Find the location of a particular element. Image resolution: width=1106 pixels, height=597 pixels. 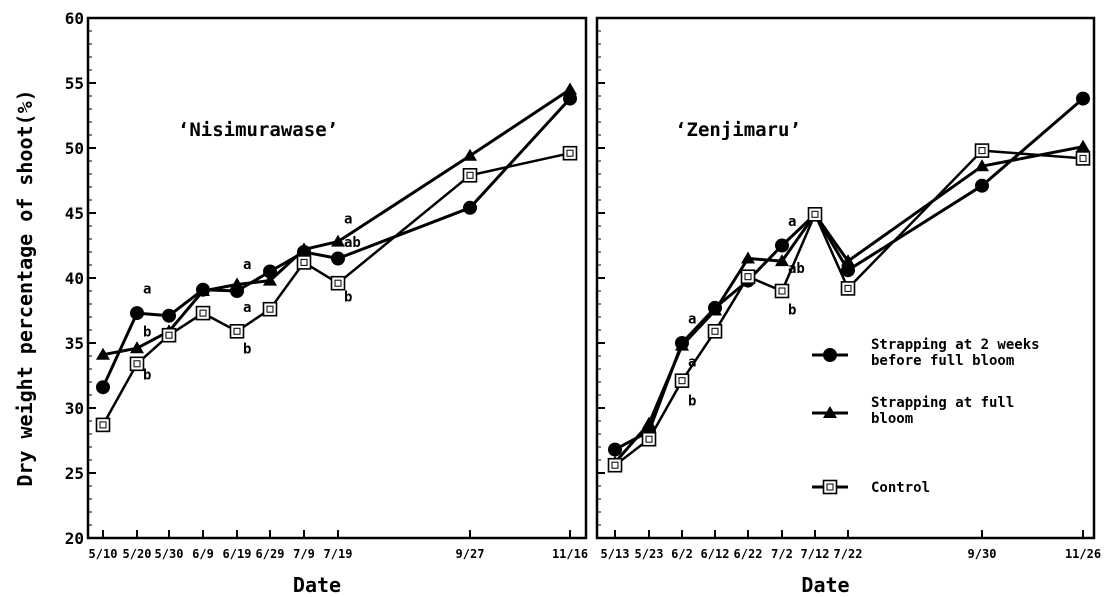

y-tick-label-35: 35 is located at coordinates (74, 343).